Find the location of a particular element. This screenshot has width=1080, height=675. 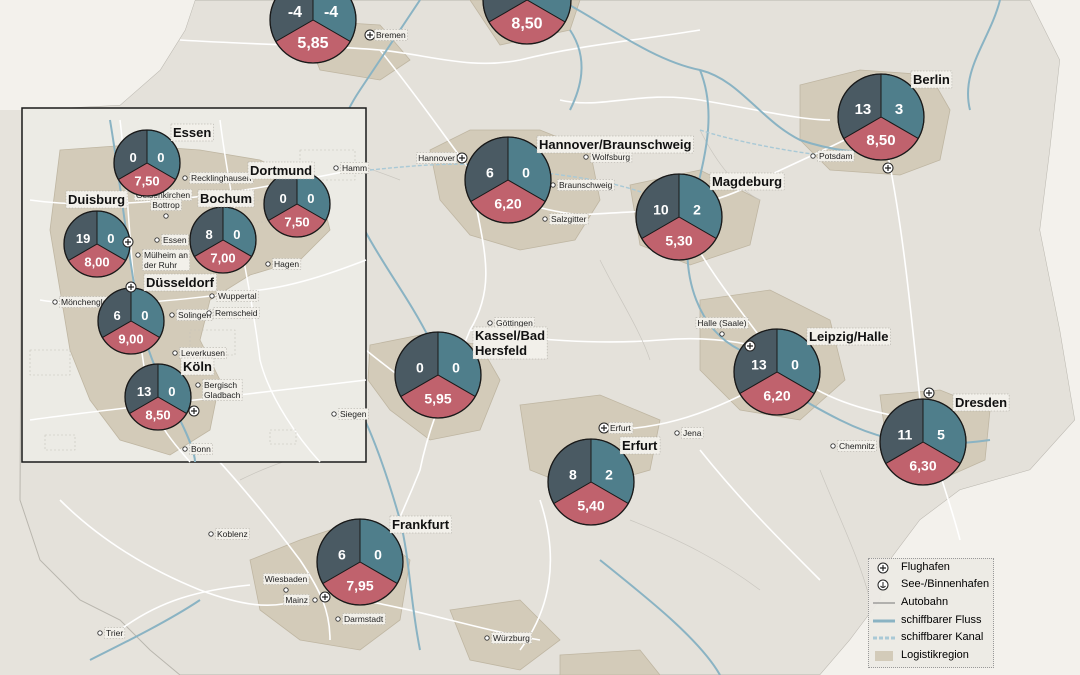

legend-item-region: Logistikregion is located at coordinates (935, 655).